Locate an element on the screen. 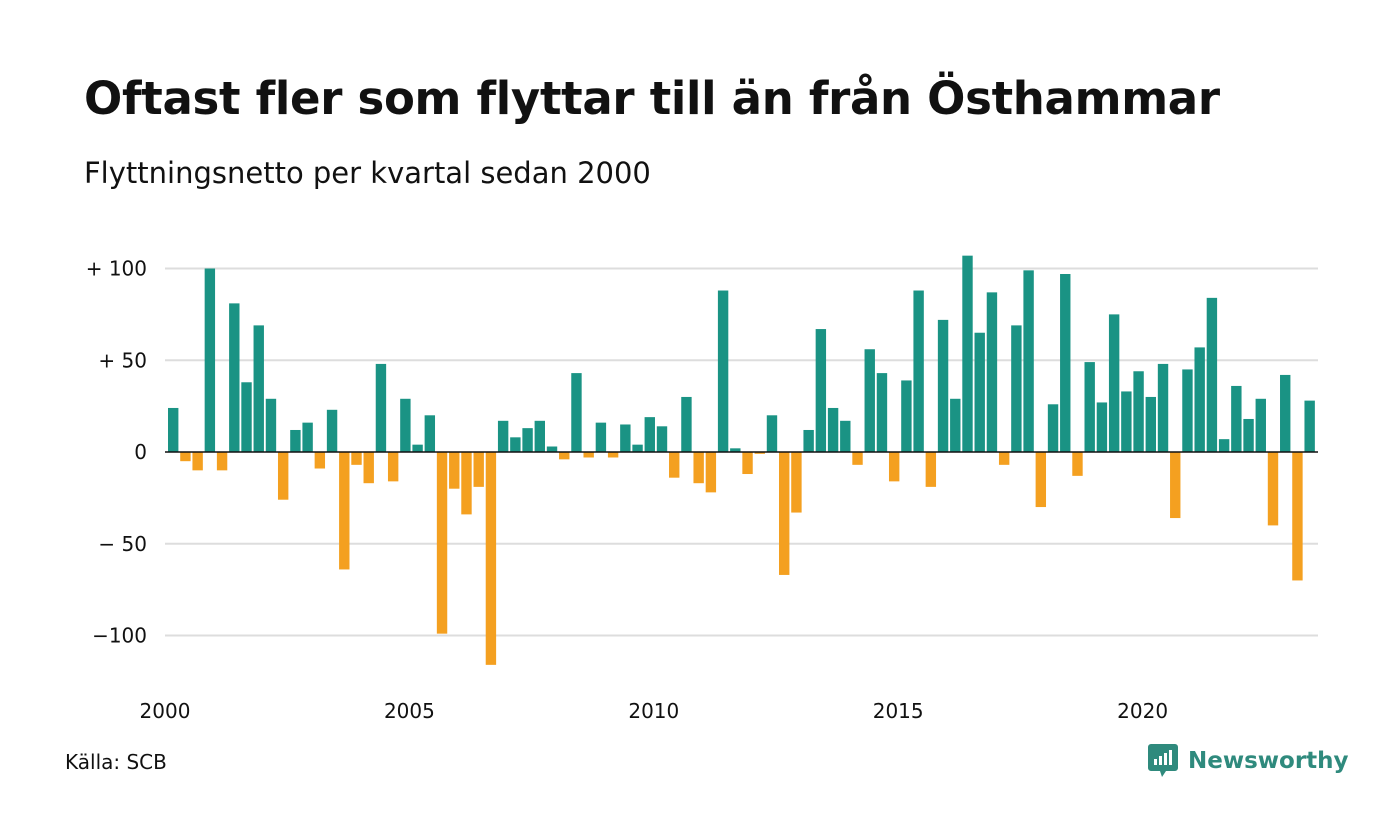  x-tick-label: 2000 is located at coordinates (165, 711).